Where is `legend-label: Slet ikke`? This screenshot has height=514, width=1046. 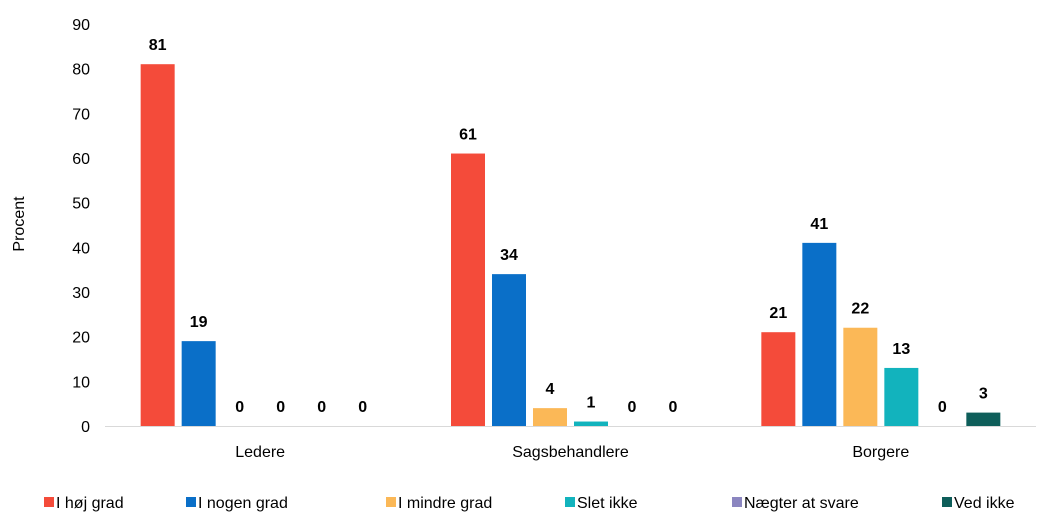 legend-label: Slet ikke is located at coordinates (607, 503).